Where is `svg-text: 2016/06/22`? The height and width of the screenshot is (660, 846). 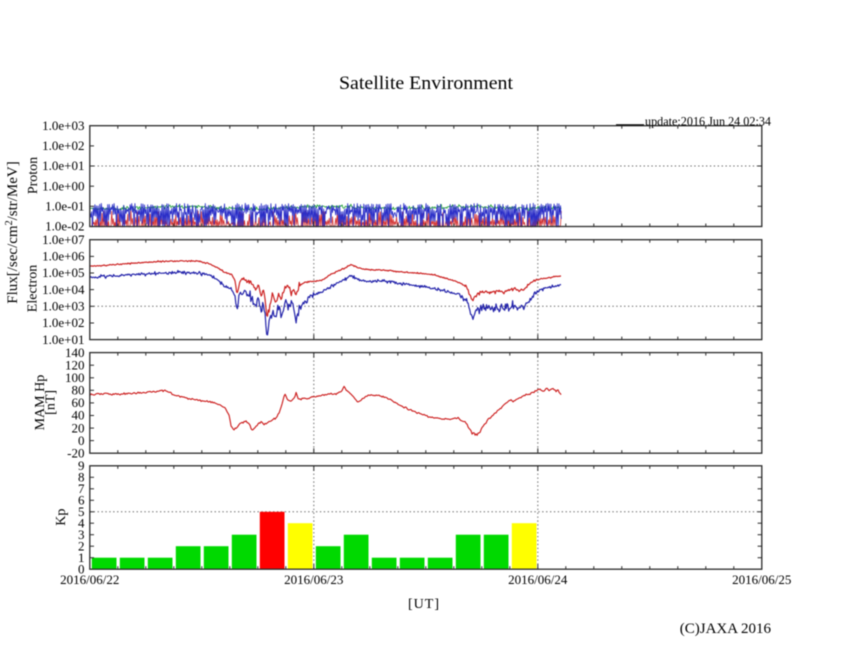 svg-text: 2016/06/22 is located at coordinates (89, 579).